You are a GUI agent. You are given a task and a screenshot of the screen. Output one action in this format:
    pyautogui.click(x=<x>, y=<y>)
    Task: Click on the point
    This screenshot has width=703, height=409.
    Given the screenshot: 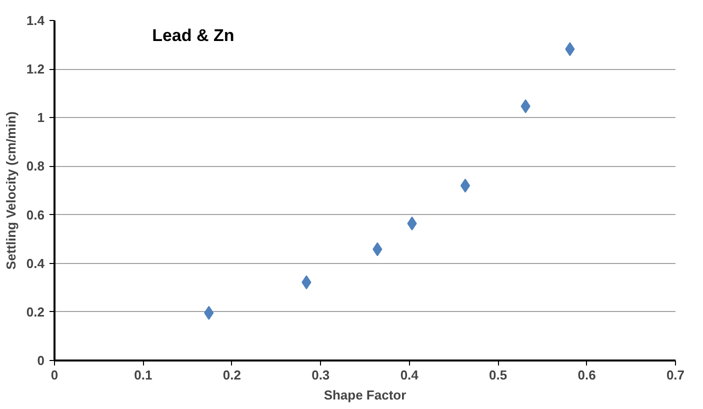 What is the action you would take?
    pyautogui.click(x=465, y=185)
    